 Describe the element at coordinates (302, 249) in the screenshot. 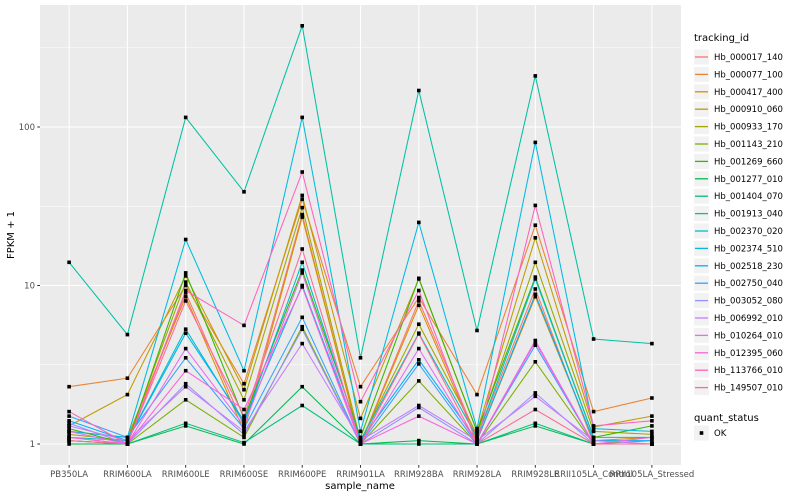

I see `data-point-Hb_149507_010-RRIM600PE` at that location.